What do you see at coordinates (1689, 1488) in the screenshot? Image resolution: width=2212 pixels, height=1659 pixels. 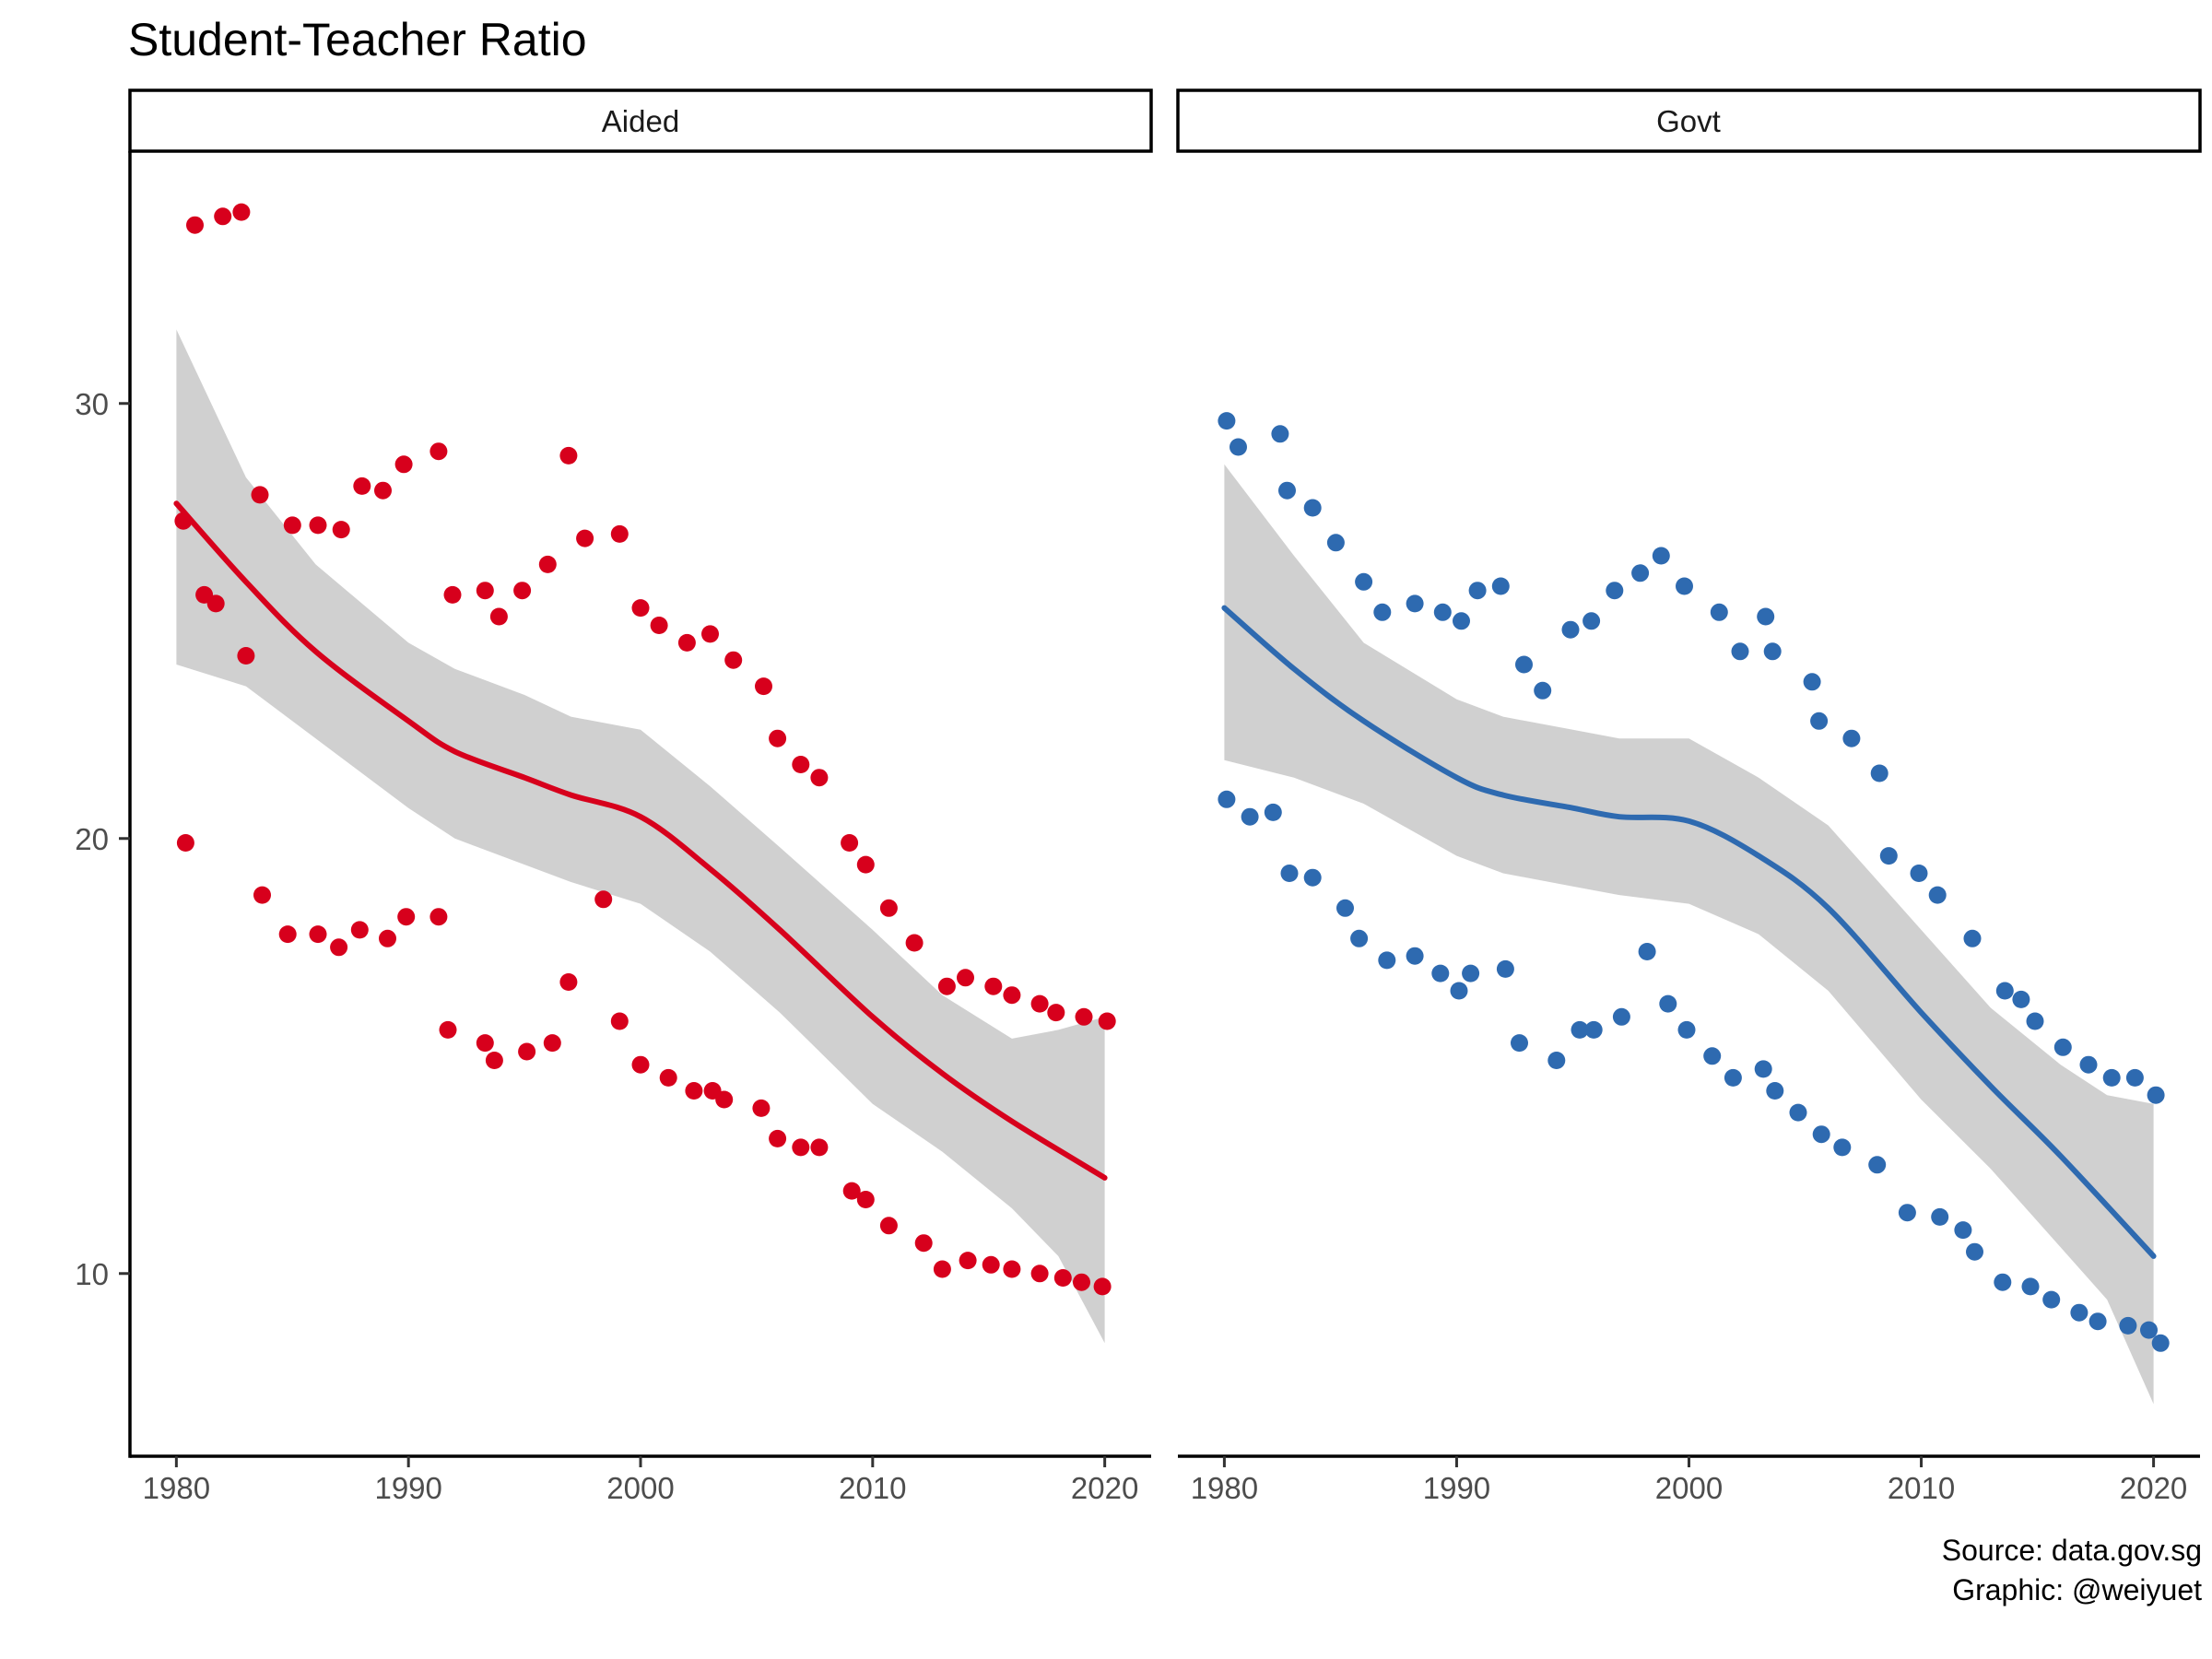 I see `x-tick-label: 2000` at bounding box center [1689, 1488].